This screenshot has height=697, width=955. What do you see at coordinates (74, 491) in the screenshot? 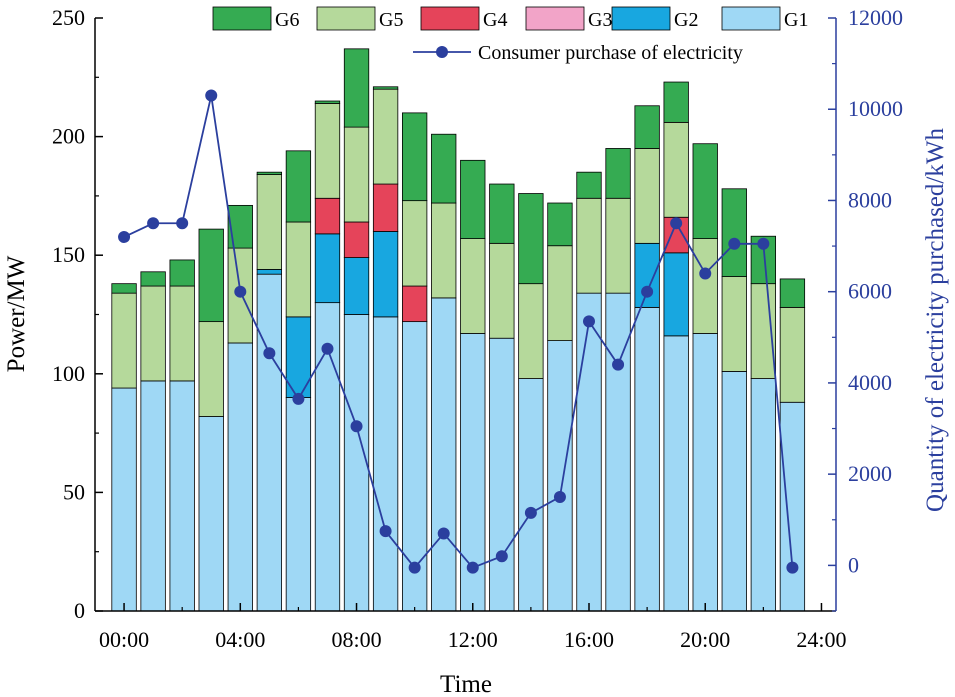
I see `y-tick-label-50: 50` at bounding box center [74, 491].